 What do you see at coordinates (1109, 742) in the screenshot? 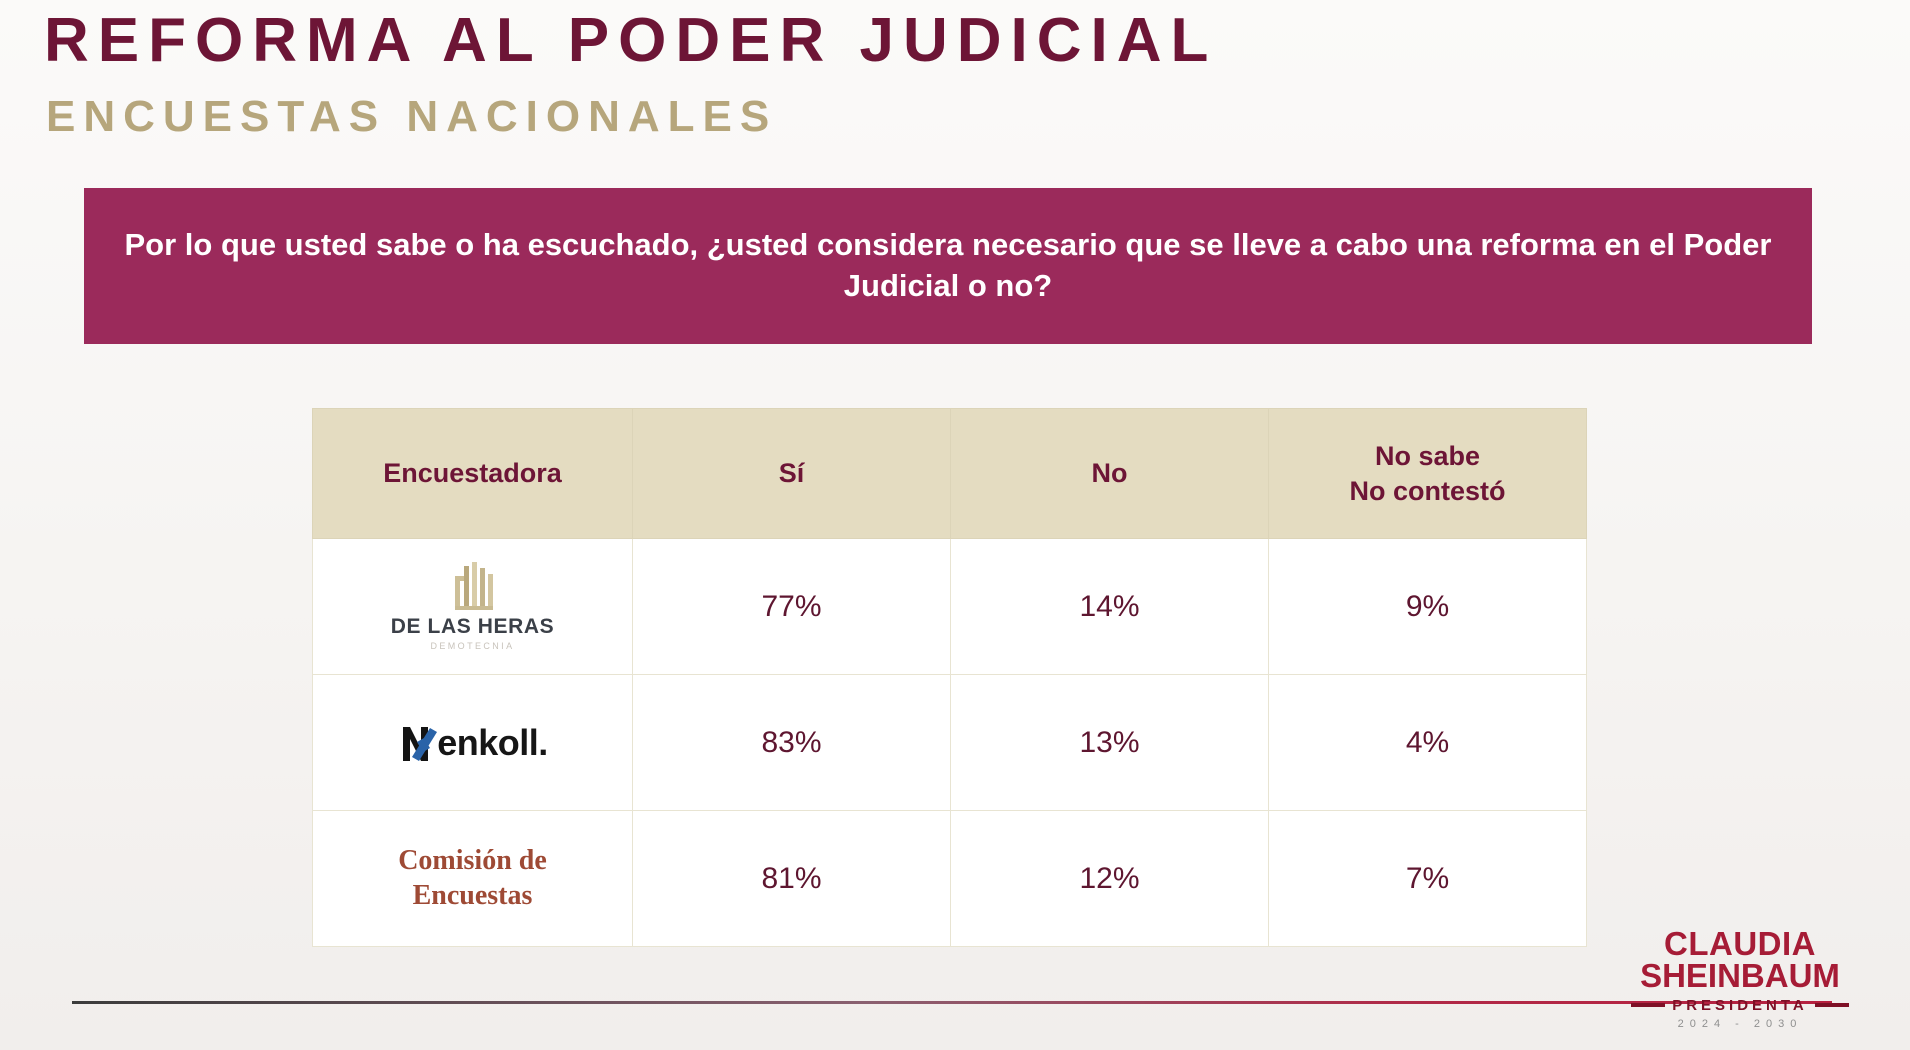
I see `cell-no: 13%` at bounding box center [1109, 742].